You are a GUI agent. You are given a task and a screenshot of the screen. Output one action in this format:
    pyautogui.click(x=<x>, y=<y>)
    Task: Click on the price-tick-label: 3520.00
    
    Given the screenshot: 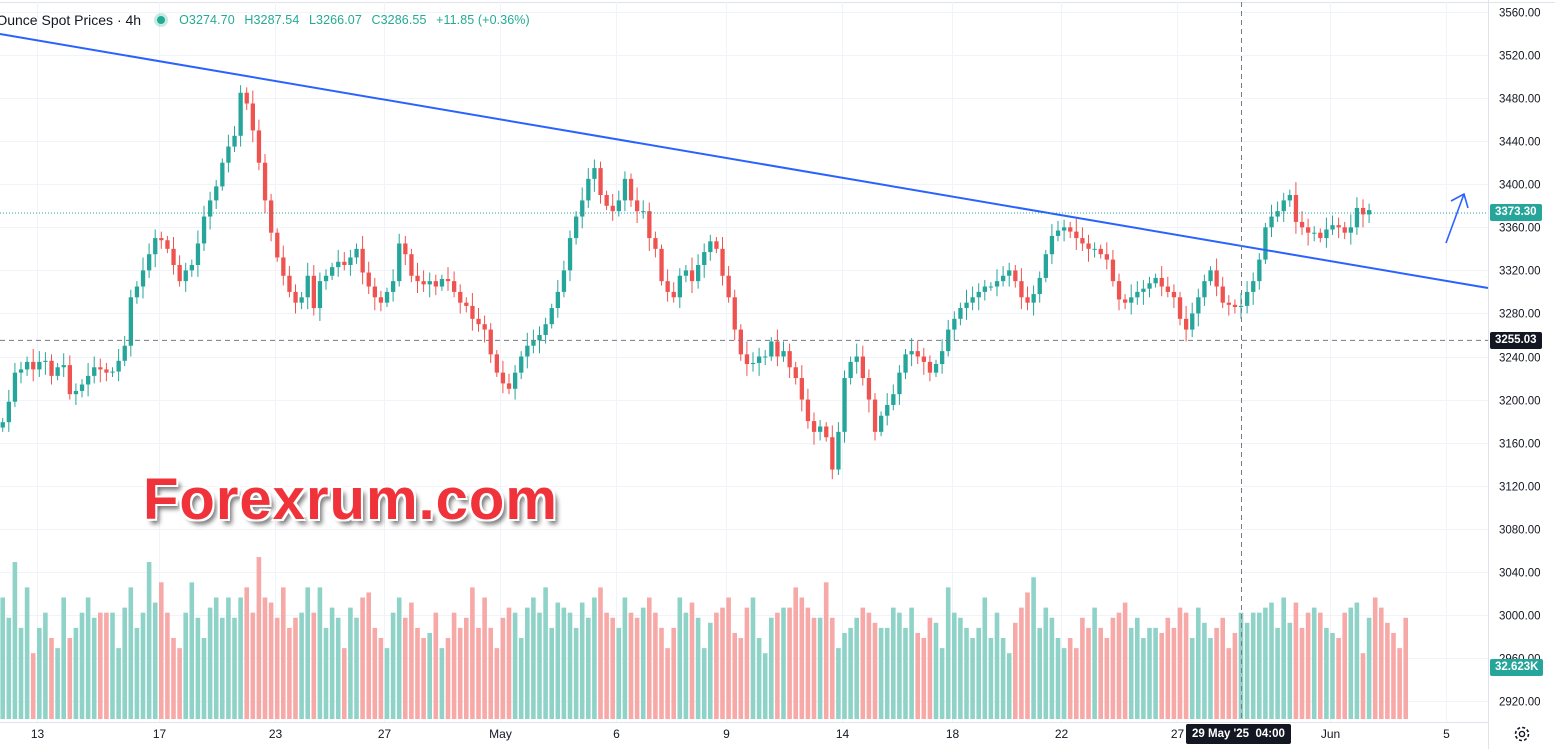 What is the action you would take?
    pyautogui.click(x=1520, y=57)
    